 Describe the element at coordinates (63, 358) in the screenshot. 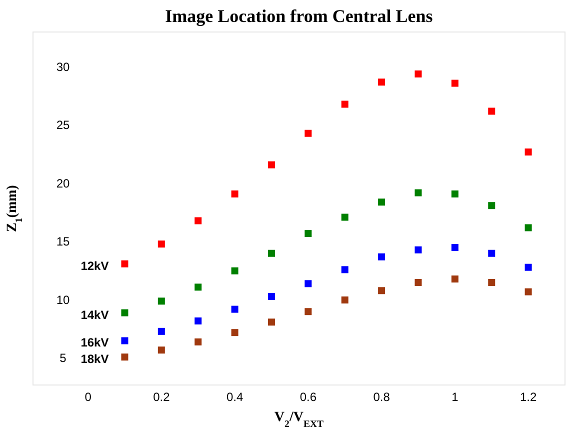

I see `y-tick-label: 5` at that location.